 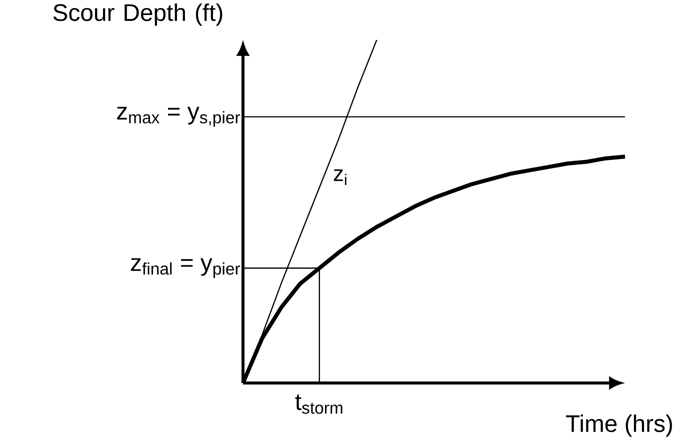 What do you see at coordinates (318, 404) in the screenshot?
I see `annotation: t$_{storm}$` at bounding box center [318, 404].